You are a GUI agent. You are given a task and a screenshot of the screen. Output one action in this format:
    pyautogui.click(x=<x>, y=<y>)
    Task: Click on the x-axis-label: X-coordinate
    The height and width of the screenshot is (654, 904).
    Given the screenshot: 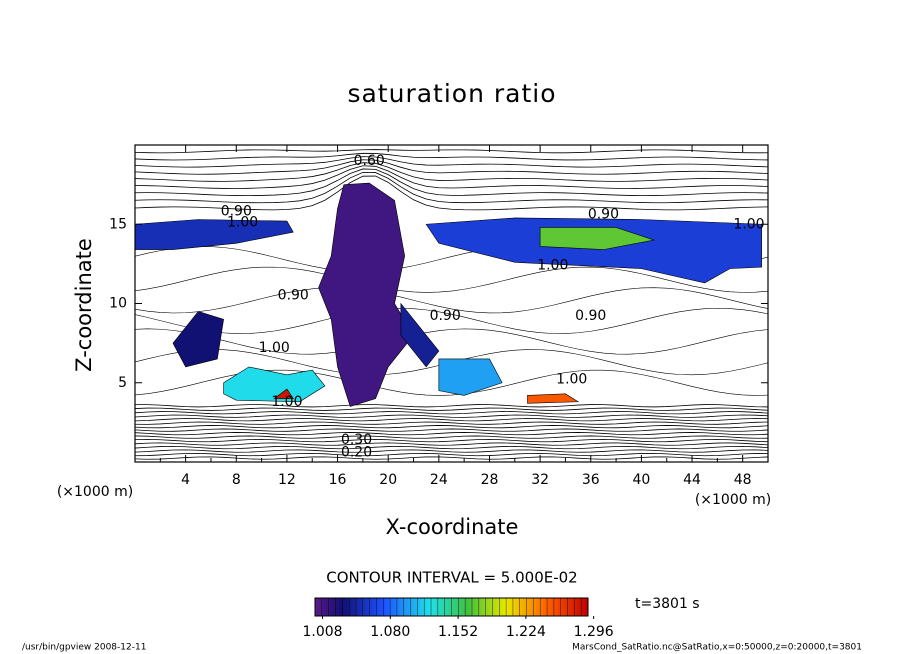 What is the action you would take?
    pyautogui.click(x=452, y=527)
    